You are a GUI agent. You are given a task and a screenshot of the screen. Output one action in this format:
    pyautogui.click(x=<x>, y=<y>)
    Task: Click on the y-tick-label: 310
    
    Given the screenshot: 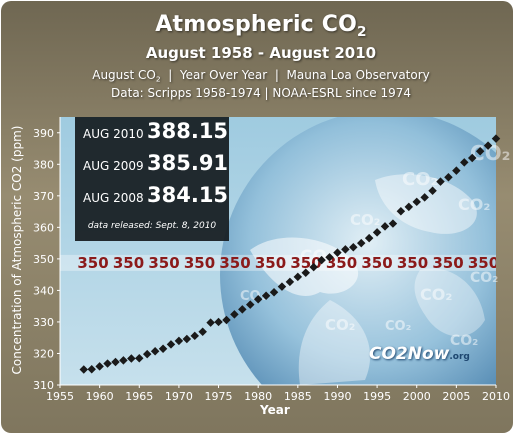 What is the action you would take?
    pyautogui.click(x=43, y=385)
    